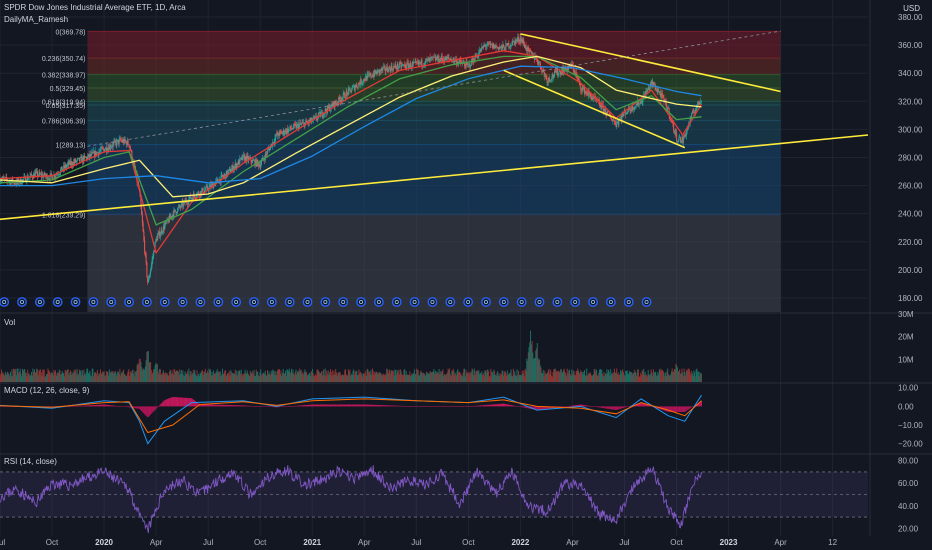 This screenshot has height=550, width=932. What do you see at coordinates (906, 406) in the screenshot?
I see `macd-tick-label: 0.00` at bounding box center [906, 406].